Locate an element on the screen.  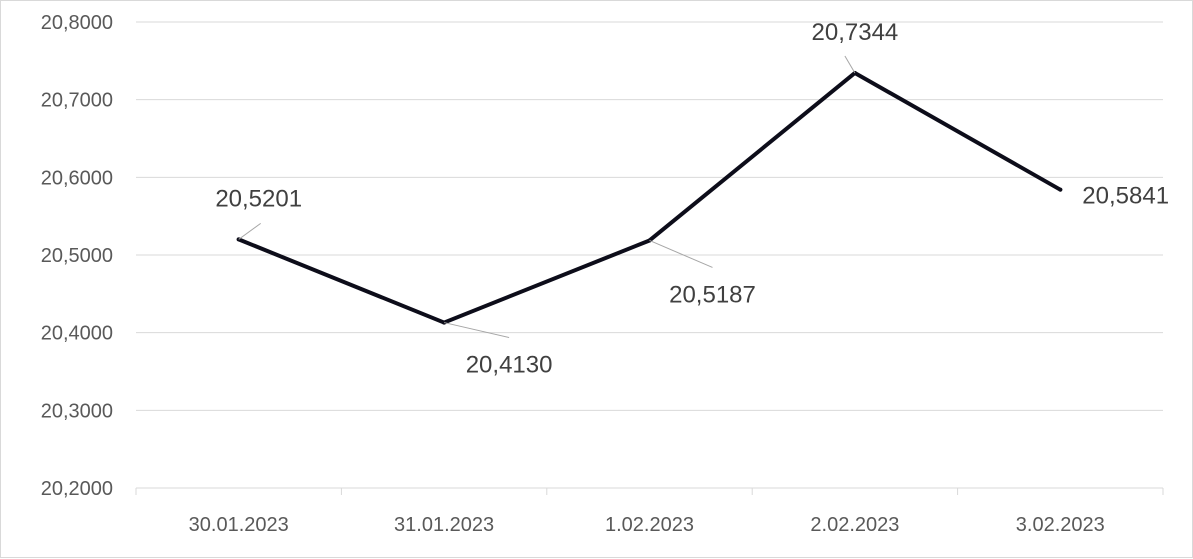
x-tick-label: 30.01.2023 is located at coordinates (239, 525).